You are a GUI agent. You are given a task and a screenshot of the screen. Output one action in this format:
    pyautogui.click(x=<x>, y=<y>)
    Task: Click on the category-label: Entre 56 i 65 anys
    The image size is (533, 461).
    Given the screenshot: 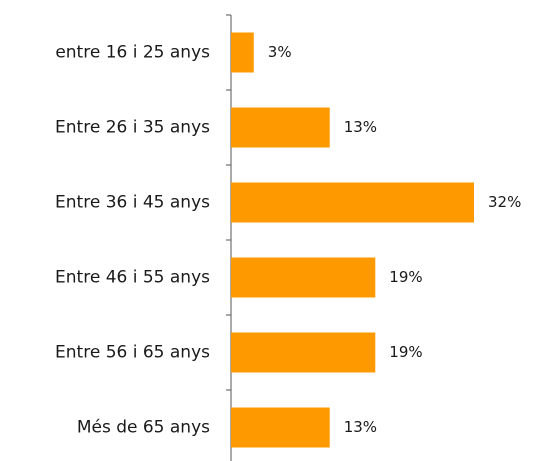 What is the action you would take?
    pyautogui.click(x=132, y=353)
    